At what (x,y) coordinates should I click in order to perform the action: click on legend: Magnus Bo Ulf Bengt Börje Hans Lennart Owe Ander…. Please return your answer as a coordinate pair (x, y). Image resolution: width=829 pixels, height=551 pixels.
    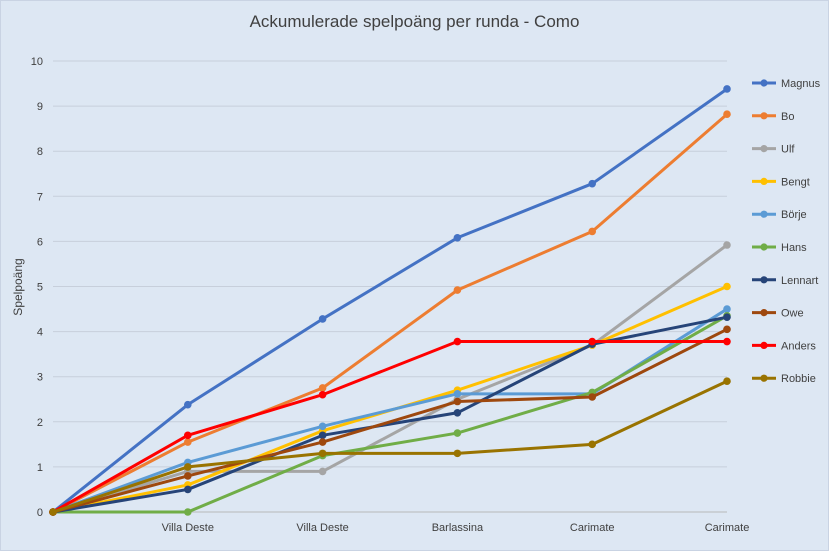
    Looking at the image, I should click on (786, 231).